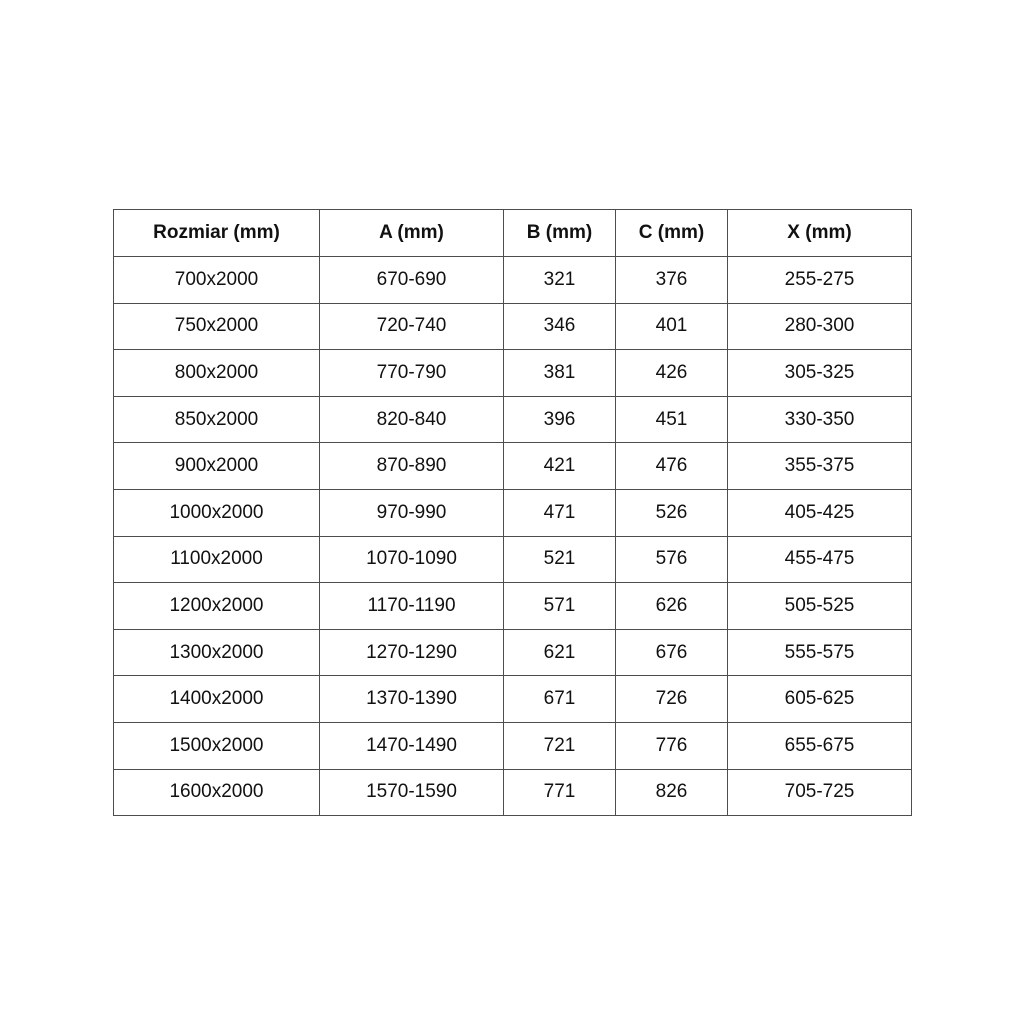  I want to click on table-cell: 700x2000, so click(216, 280).